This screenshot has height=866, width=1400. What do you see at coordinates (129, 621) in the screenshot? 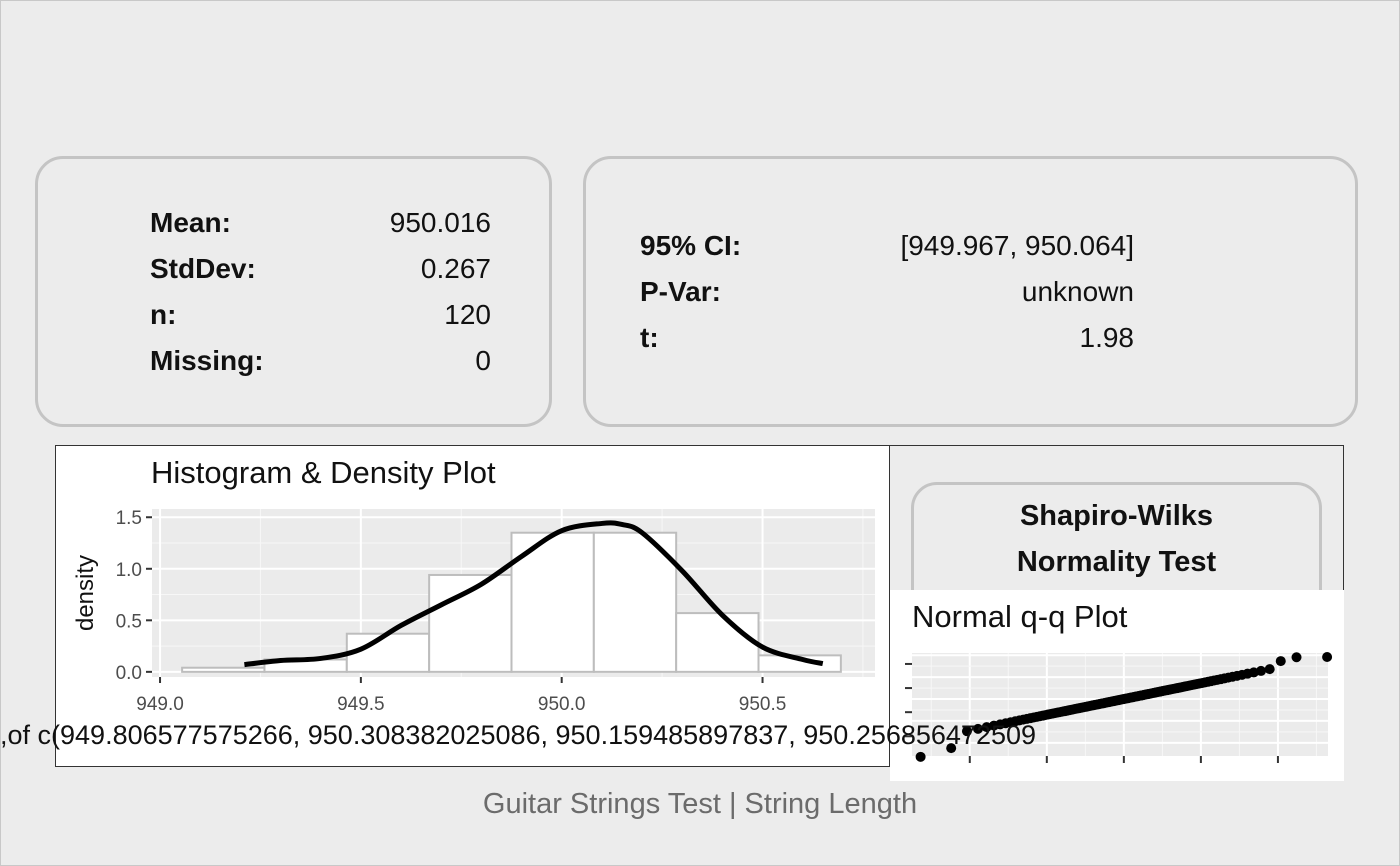
I see `y-tick-label: 0.5` at bounding box center [129, 621].